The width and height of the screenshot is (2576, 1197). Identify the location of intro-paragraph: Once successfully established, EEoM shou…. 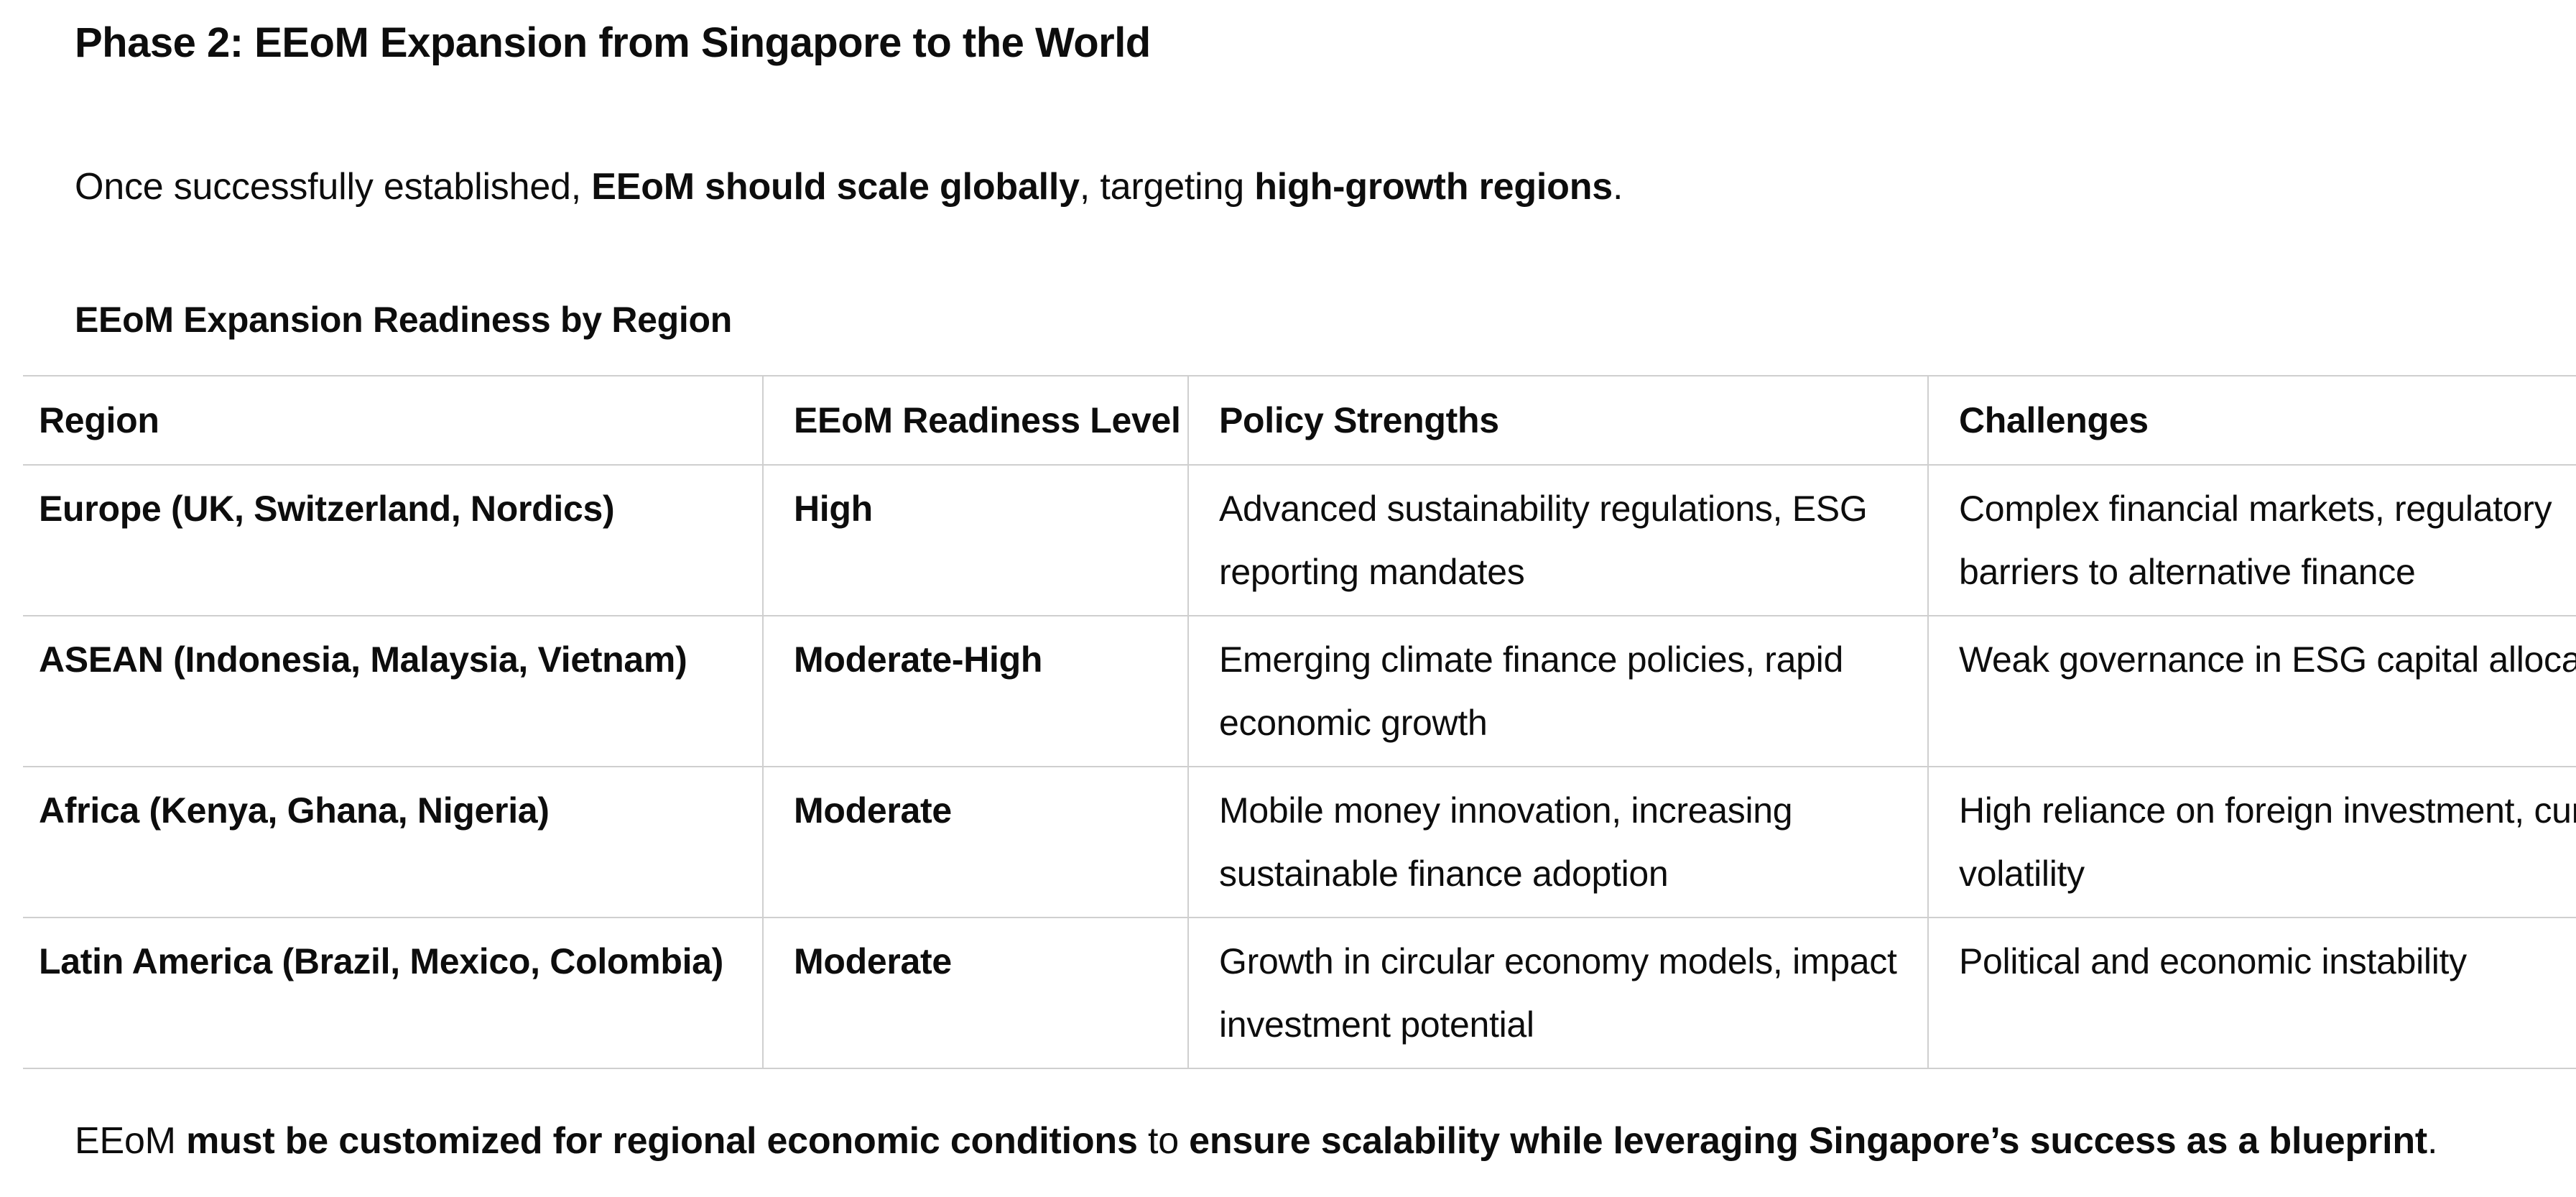
(849, 186).